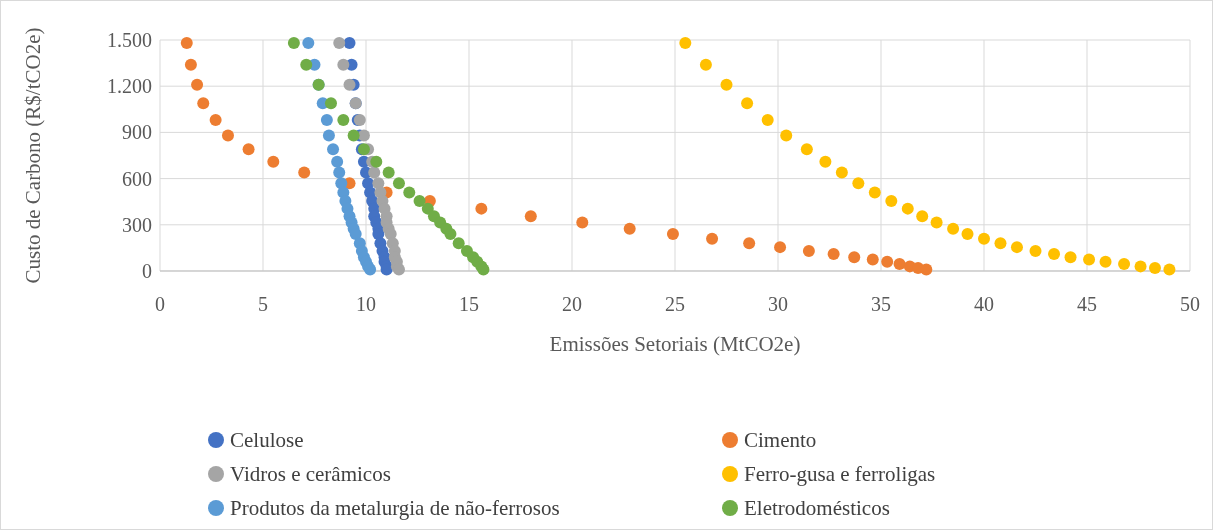 This screenshot has height=530, width=1213. Describe the element at coordinates (33, 155) in the screenshot. I see `y-axis-title: Custo de Carbono (R$/tCO2e)` at that location.